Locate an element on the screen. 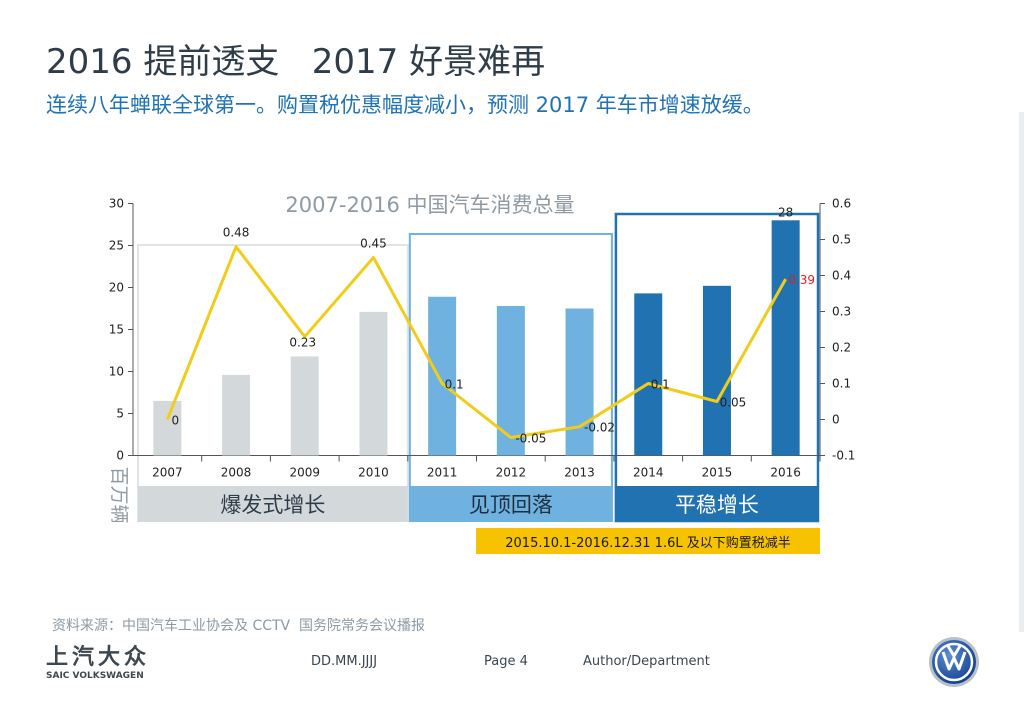  source-note: 资料来源：中国汽车工业协会及 CCTV 国务院常务会议播报 is located at coordinates (239, 626).